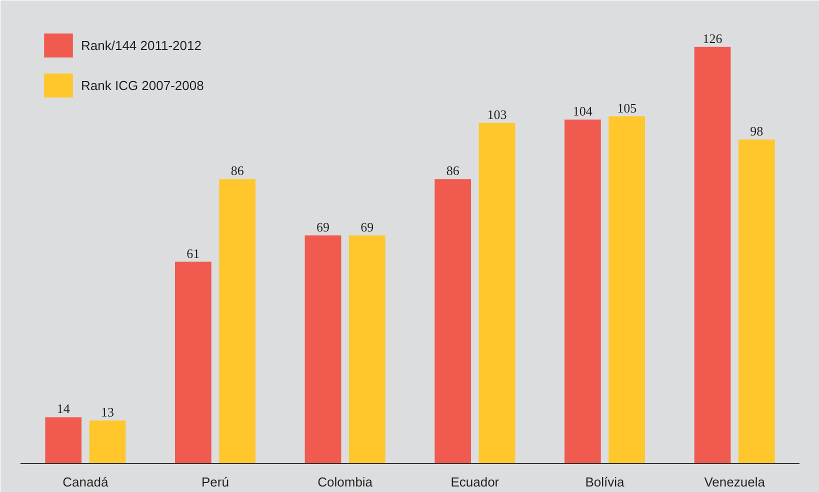 Image resolution: width=819 pixels, height=492 pixels. I want to click on data-label: 98, so click(757, 130).